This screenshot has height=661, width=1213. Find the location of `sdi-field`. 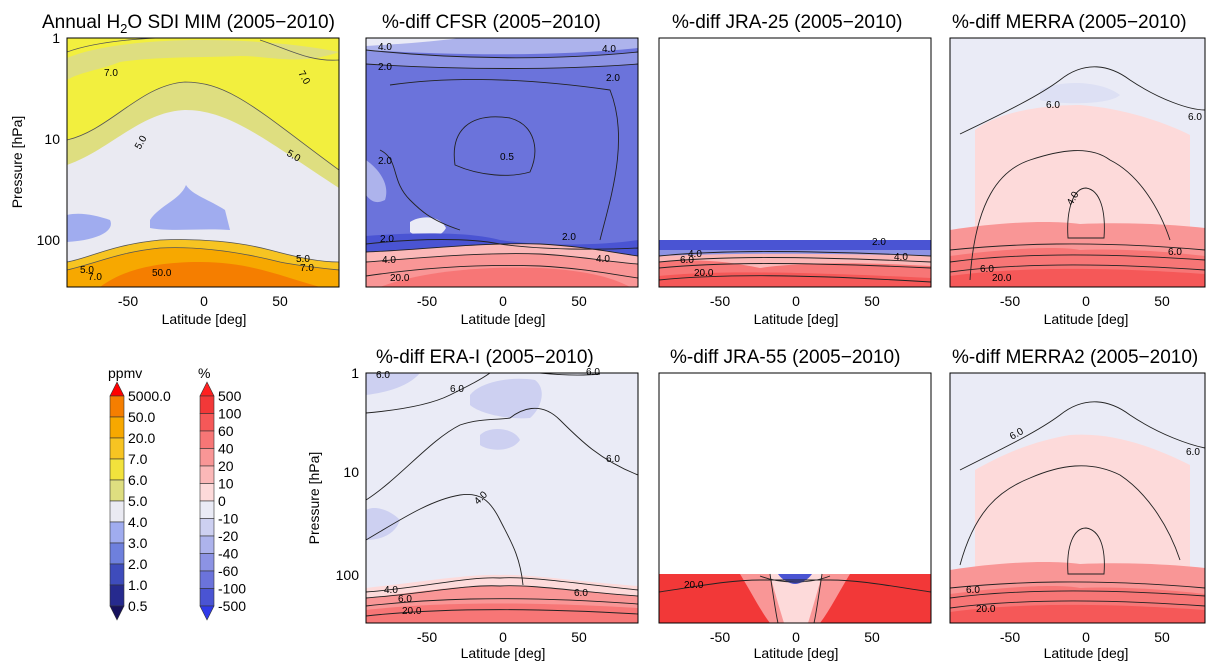

sdi-field is located at coordinates (203, 162).